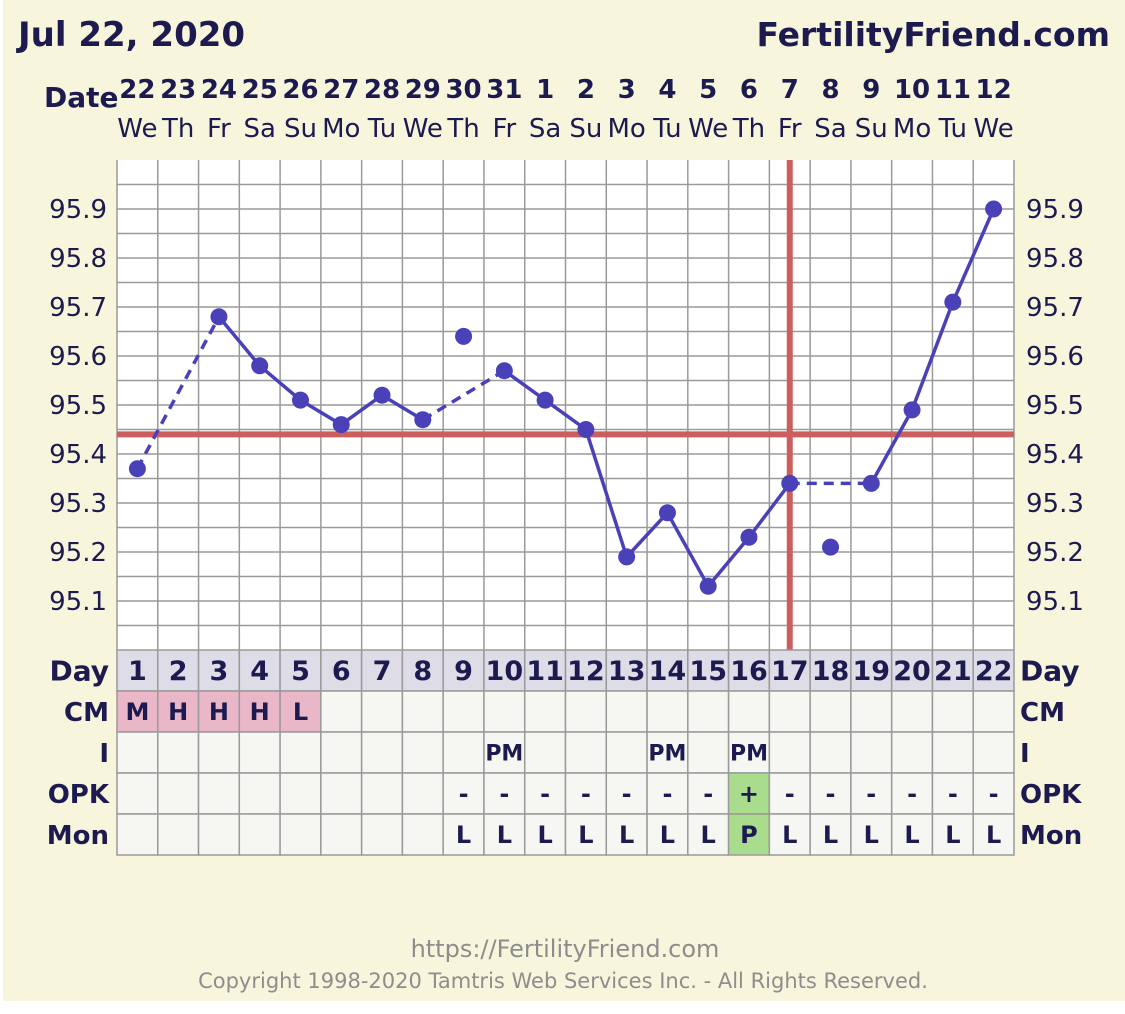 The width and height of the screenshot is (1125, 1014). Describe the element at coordinates (137, 90) in the screenshot. I see `date-tick-label: 22` at that location.